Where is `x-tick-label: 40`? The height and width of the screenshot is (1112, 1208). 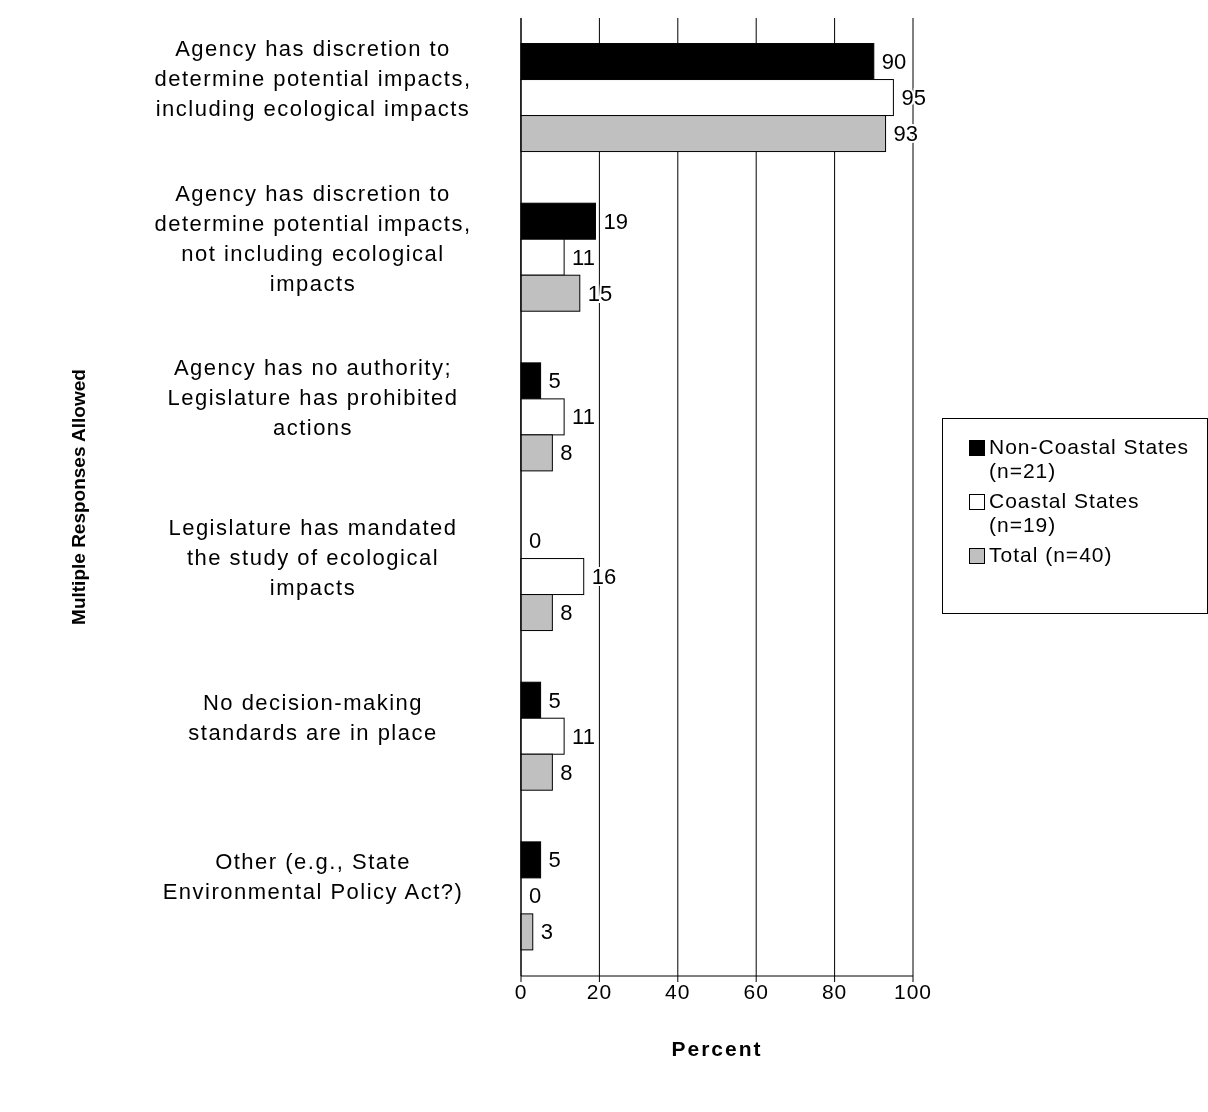
x-tick-label: 40 is located at coordinates (678, 991).